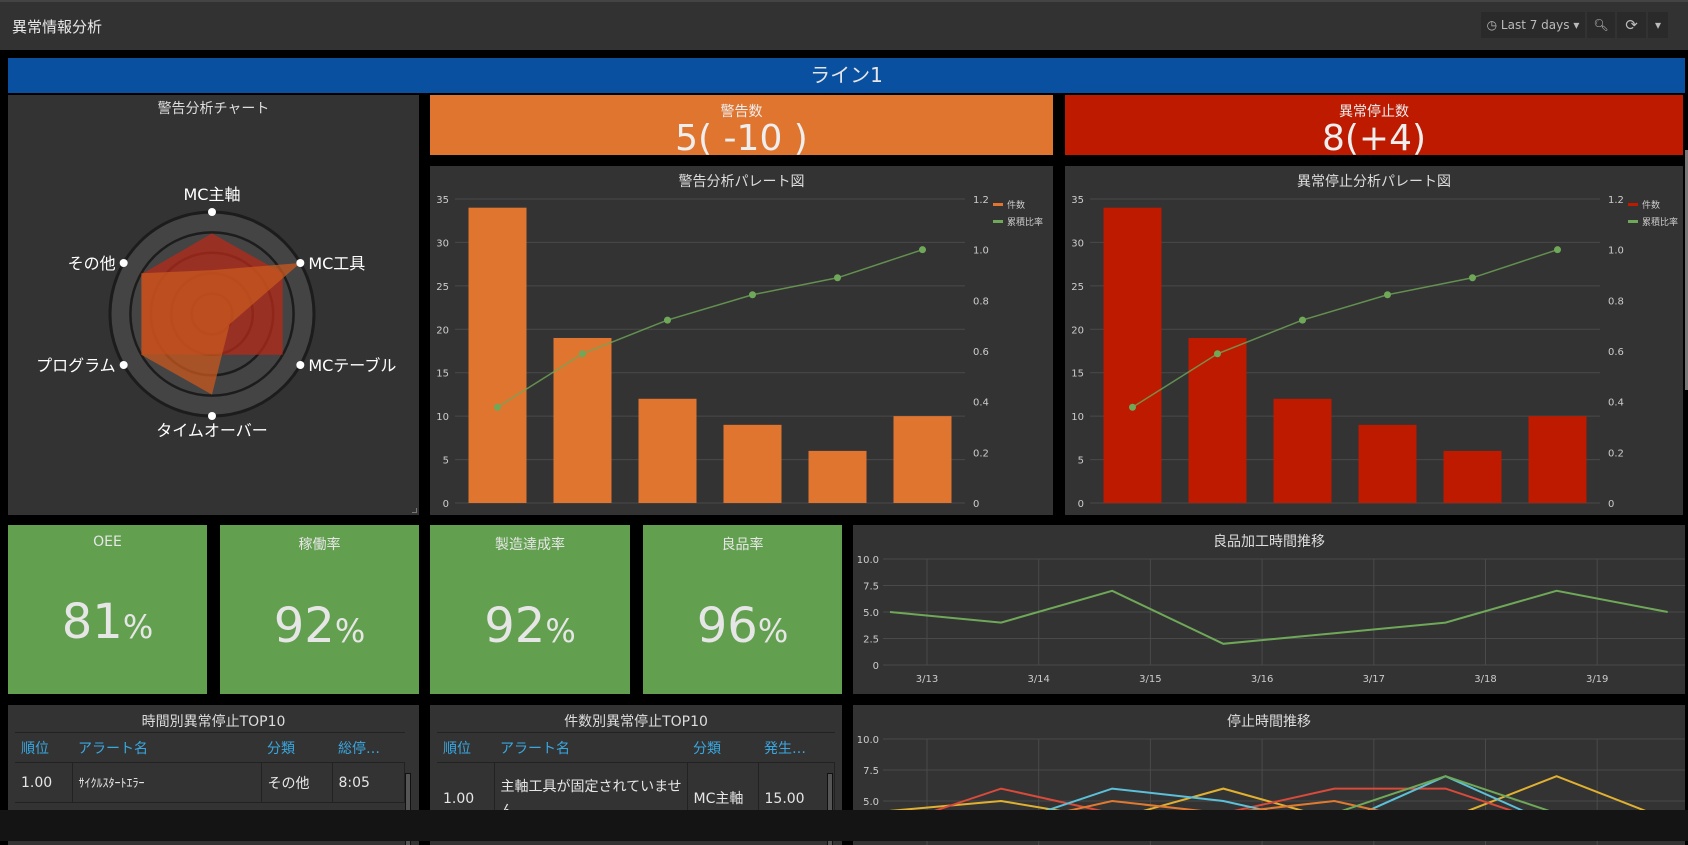  What do you see at coordinates (76, 365) in the screenshot?
I see `radar-axis-label: プログラム` at bounding box center [76, 365].